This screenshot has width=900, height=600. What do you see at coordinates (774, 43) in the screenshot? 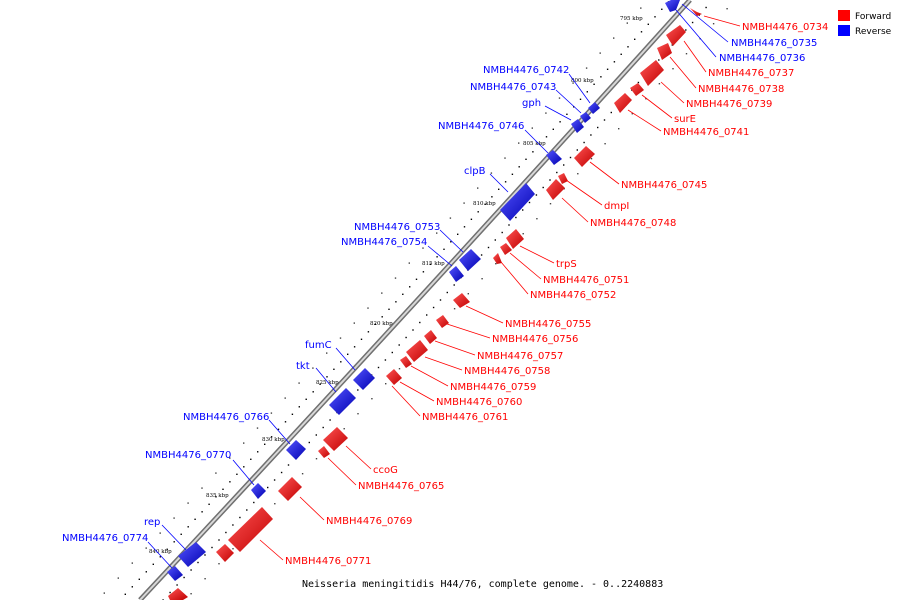
I see `gene-label: NMBH4476_0735` at bounding box center [774, 43].